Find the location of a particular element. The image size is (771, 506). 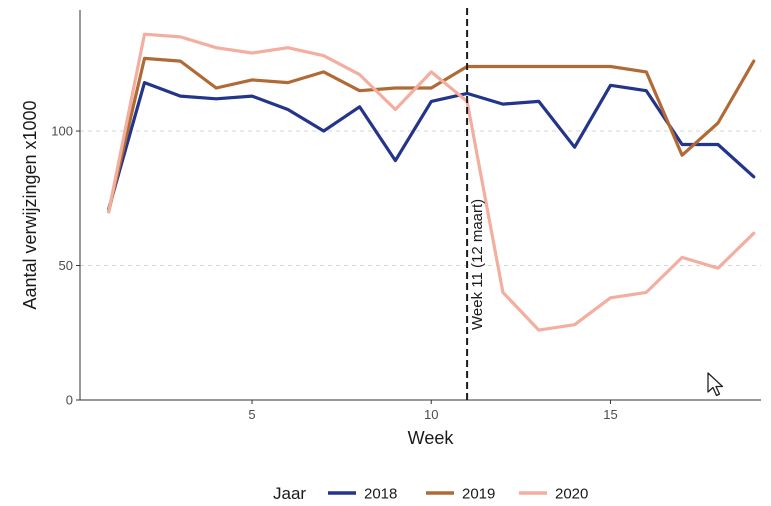

y-tick-label-50: 50 is located at coordinates (66, 265).